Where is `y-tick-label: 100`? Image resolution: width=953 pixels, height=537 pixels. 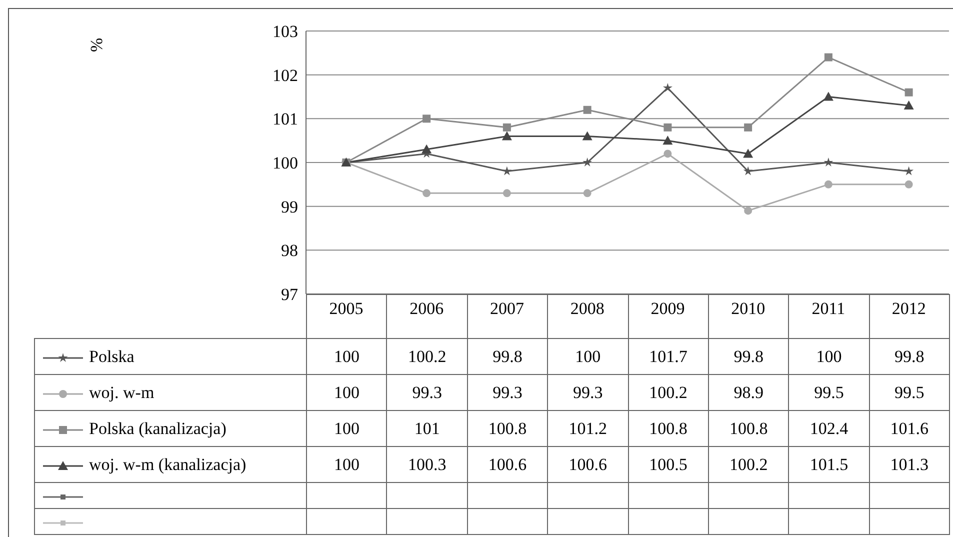 y-tick-label: 100 is located at coordinates (285, 163).